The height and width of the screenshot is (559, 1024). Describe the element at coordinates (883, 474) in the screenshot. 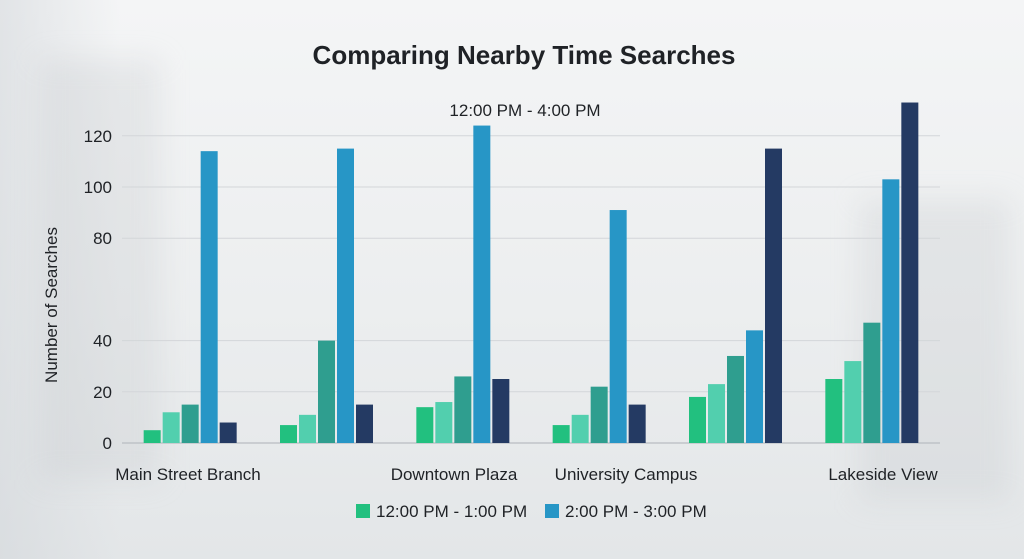

I see `category-label: Lakeside View` at that location.